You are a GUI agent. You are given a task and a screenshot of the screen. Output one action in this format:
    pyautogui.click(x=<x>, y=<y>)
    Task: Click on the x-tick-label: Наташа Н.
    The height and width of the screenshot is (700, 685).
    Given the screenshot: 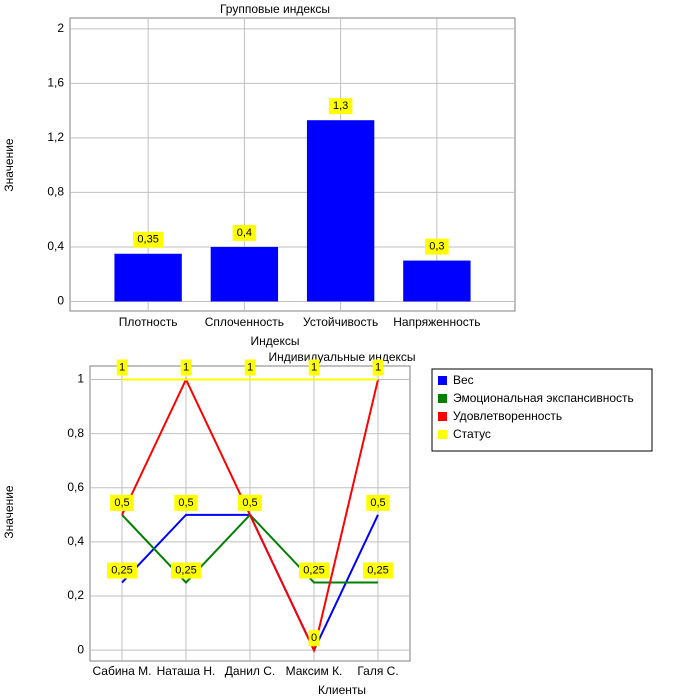 What is the action you would take?
    pyautogui.click(x=186, y=671)
    